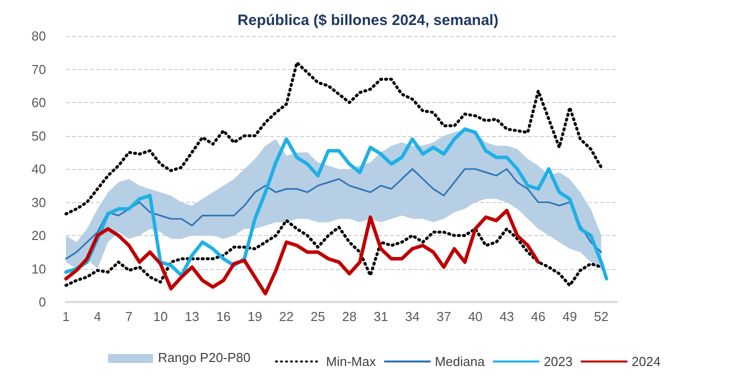  What do you see at coordinates (460, 361) in the screenshot?
I see `legend-label: Mediana` at bounding box center [460, 361].